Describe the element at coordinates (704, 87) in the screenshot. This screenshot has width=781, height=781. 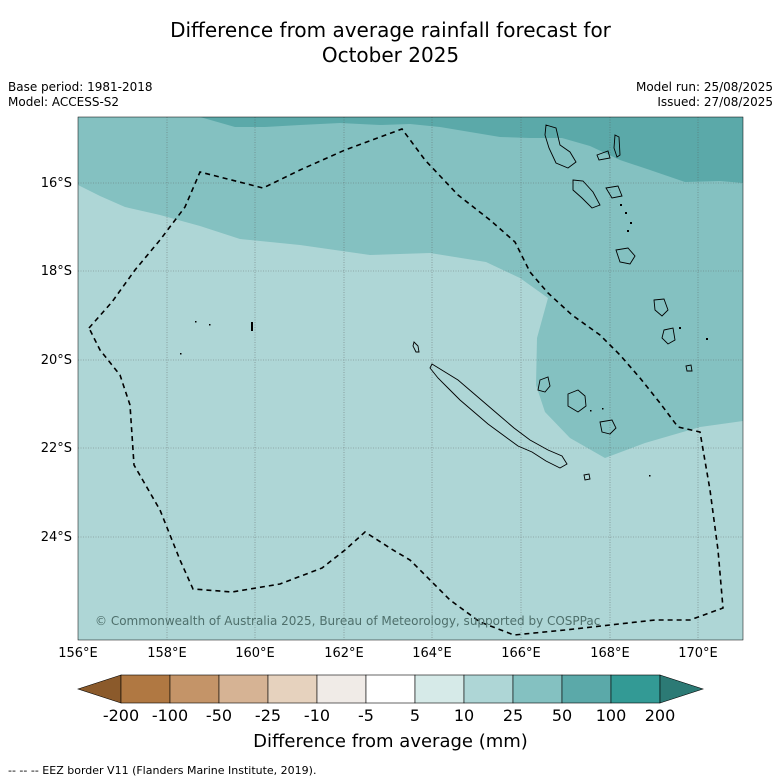
I see `model-run: Model run: 25/08/2025` at that location.